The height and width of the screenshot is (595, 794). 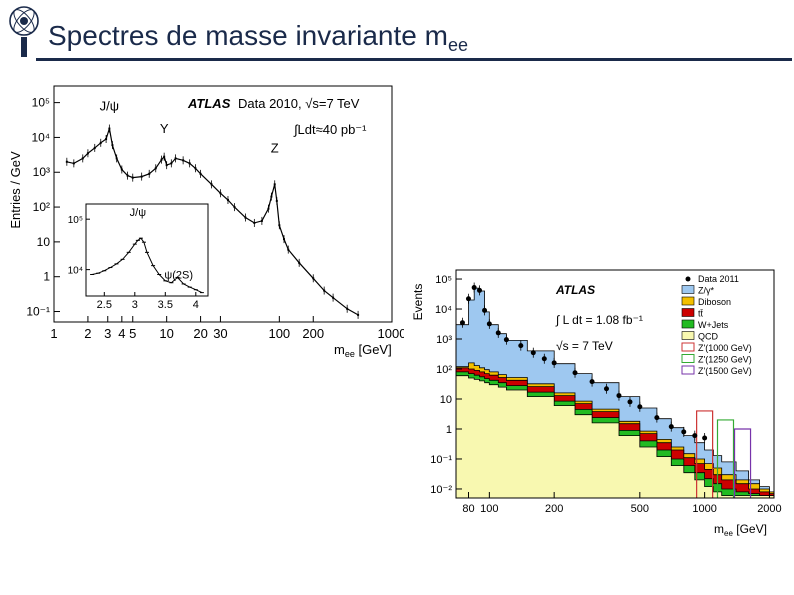 What do you see at coordinates (584, 346) in the screenshot?
I see `energy-label: √s = 7 TeV` at bounding box center [584, 346].